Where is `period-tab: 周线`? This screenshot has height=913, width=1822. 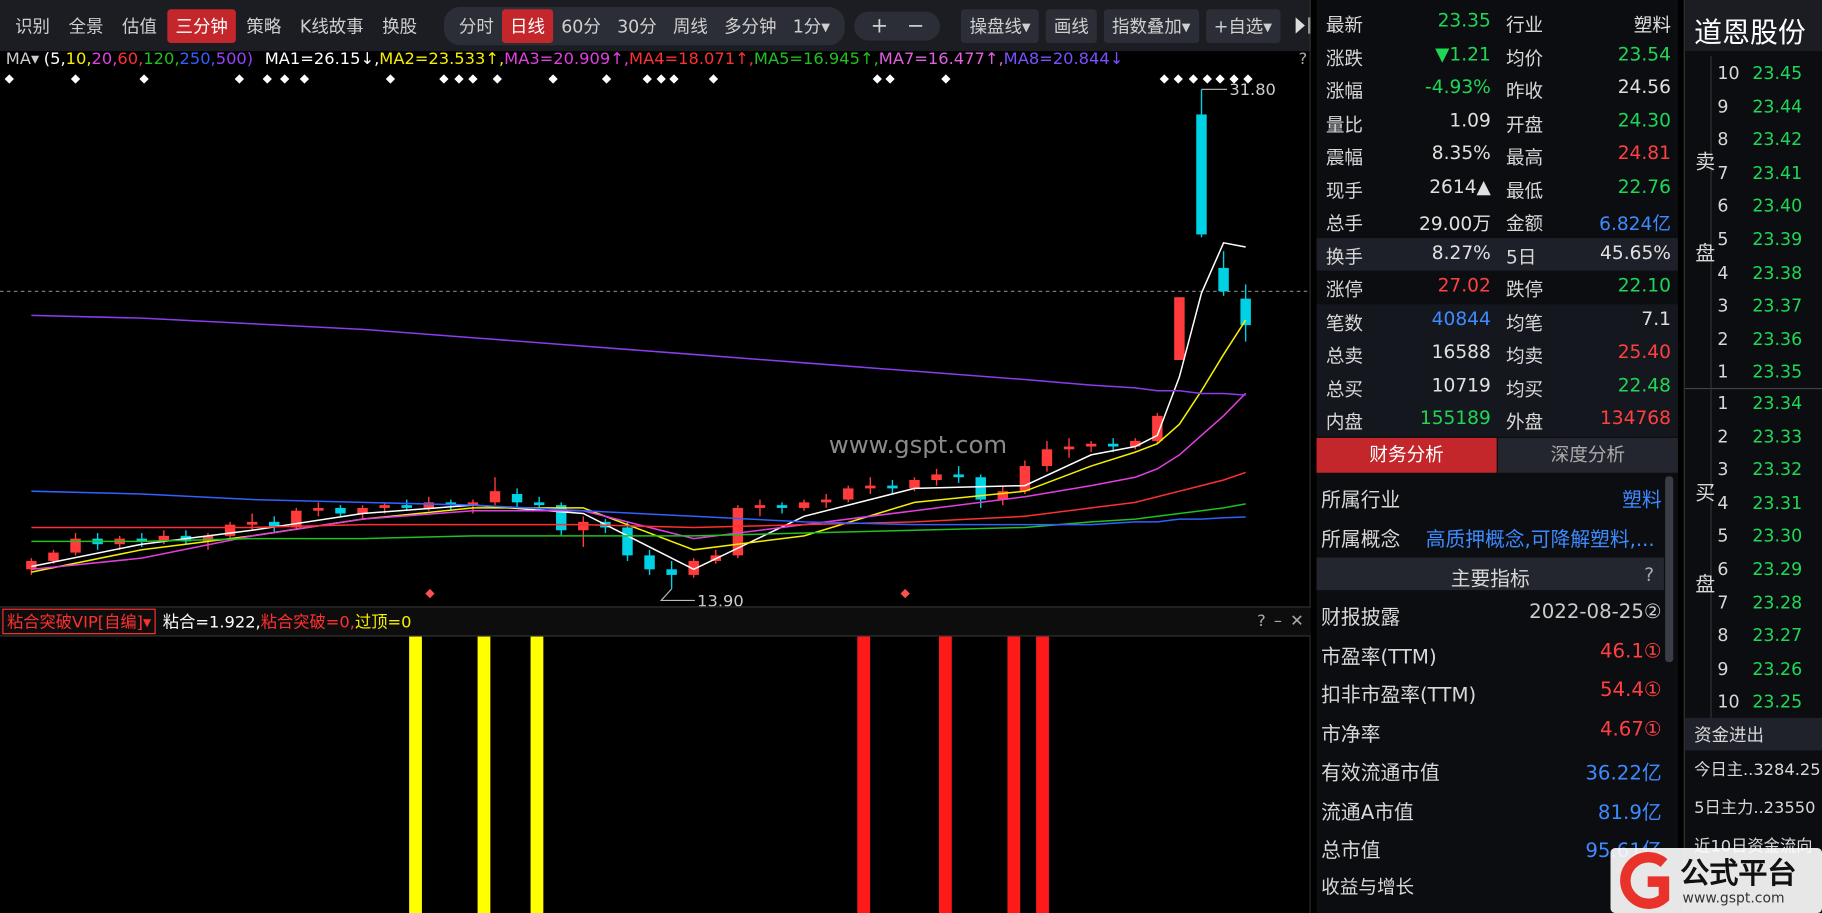
period-tab: 周线 is located at coordinates (690, 26).